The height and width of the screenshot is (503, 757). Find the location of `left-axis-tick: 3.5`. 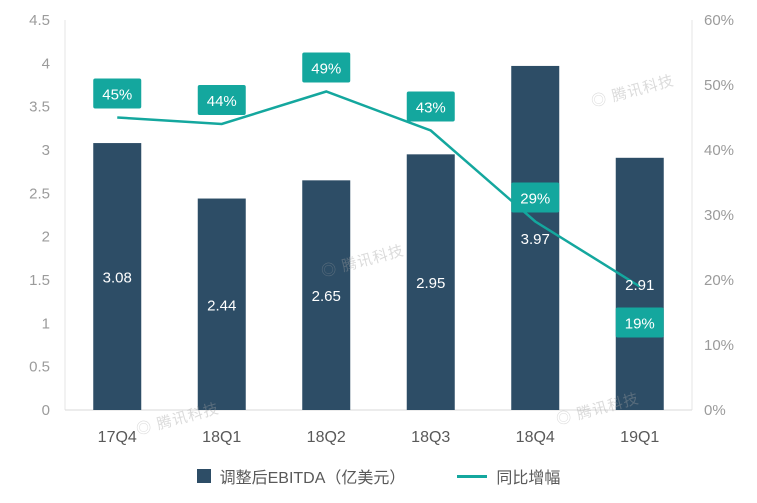

left-axis-tick: 3.5 is located at coordinates (39, 107).